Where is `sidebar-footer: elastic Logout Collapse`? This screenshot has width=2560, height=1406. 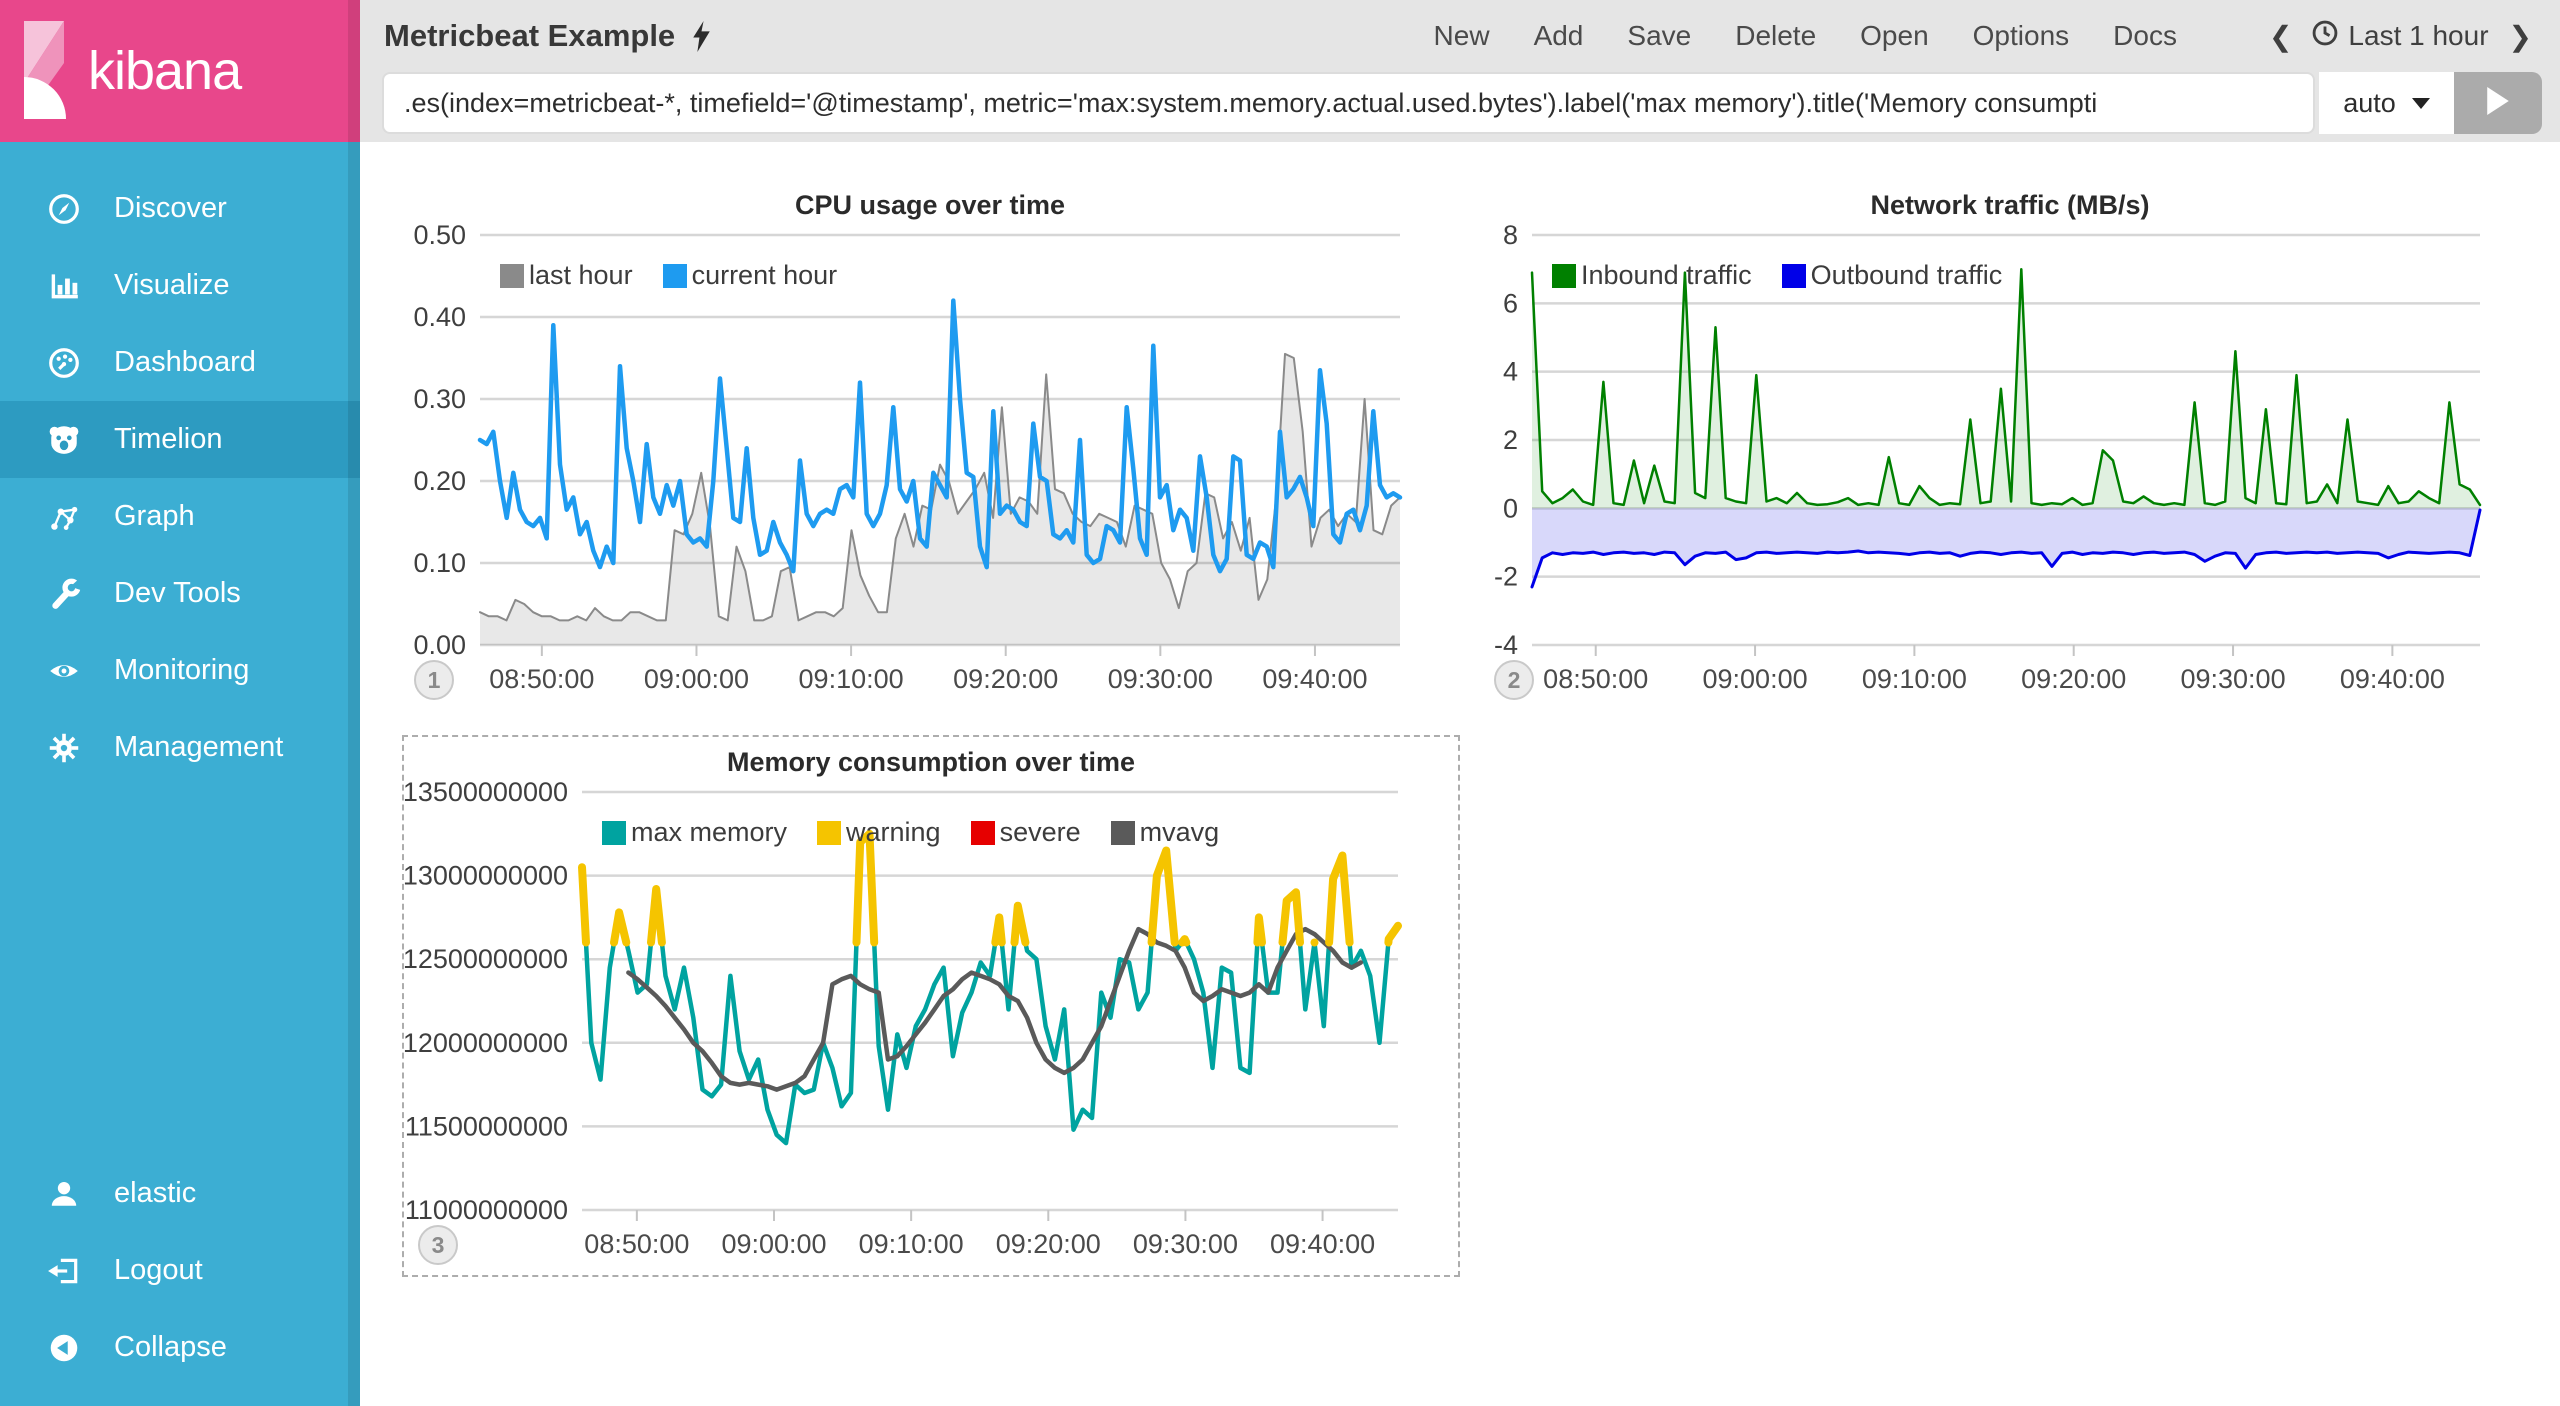 sidebar-footer: elastic Logout Collapse is located at coordinates (180, 1280).